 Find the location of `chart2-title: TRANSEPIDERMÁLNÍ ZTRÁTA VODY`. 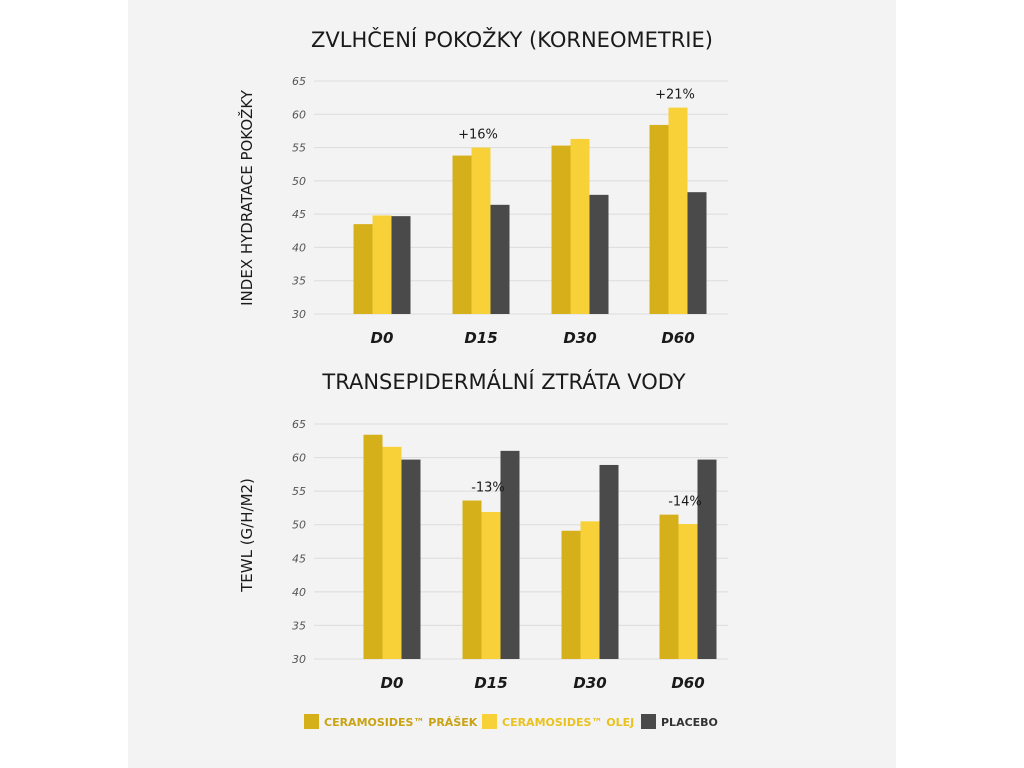

chart2-title: TRANSEPIDERMÁLNÍ ZTRÁTA VODY is located at coordinates (503, 381).